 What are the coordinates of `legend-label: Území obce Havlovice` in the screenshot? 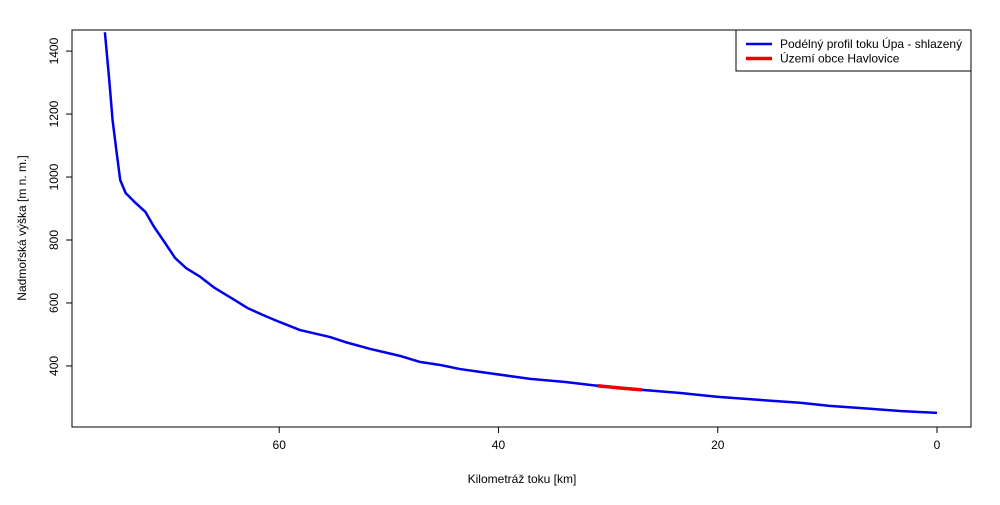 It's located at (840, 58).